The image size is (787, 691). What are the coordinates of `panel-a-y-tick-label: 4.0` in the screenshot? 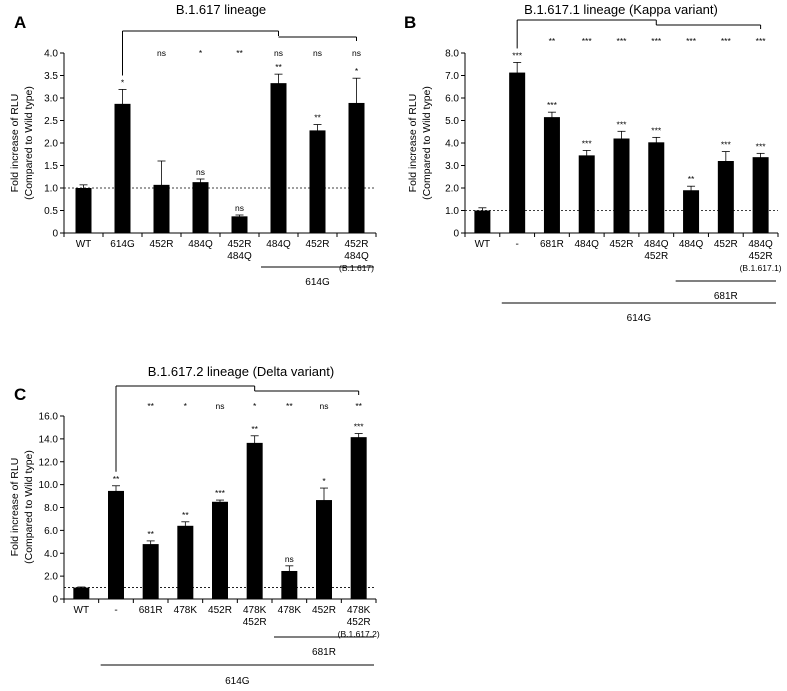 It's located at (51, 54).